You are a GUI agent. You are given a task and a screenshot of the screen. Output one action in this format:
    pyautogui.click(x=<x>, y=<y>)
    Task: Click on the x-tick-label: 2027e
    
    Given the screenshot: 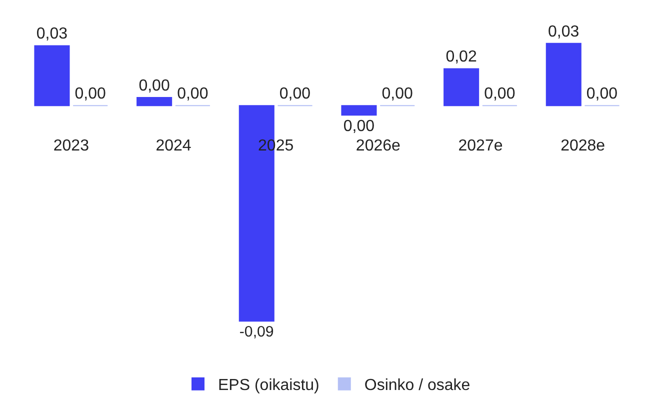 What is the action you would take?
    pyautogui.click(x=480, y=146)
    